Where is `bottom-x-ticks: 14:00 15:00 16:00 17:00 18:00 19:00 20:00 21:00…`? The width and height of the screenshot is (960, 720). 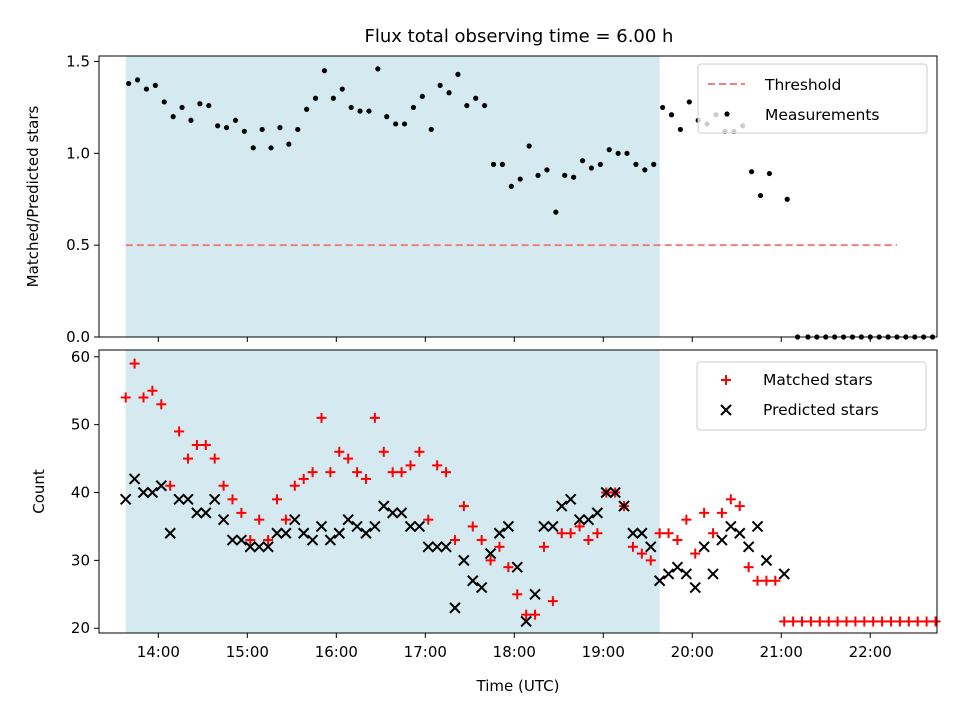 bottom-x-ticks: 14:00 15:00 16:00 17:00 18:00 19:00 20:00 21:00… is located at coordinates (514, 647).